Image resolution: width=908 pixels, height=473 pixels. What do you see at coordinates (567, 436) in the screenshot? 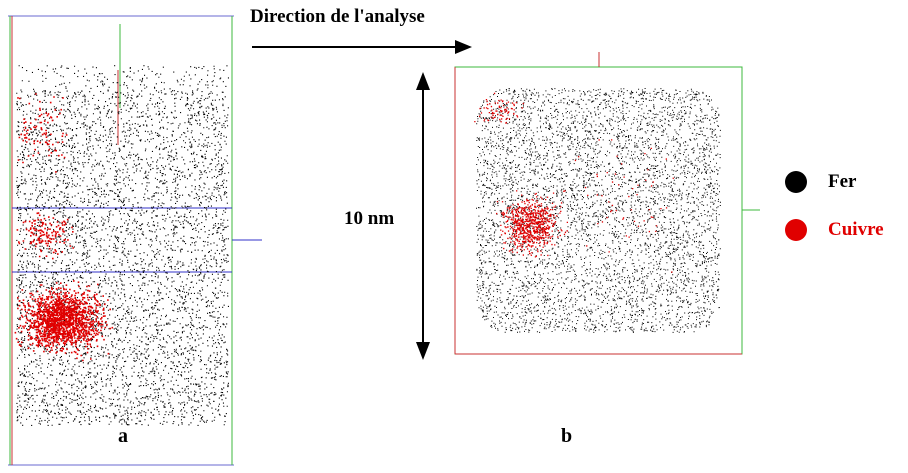
I see `panel-b-label: b` at bounding box center [567, 436].